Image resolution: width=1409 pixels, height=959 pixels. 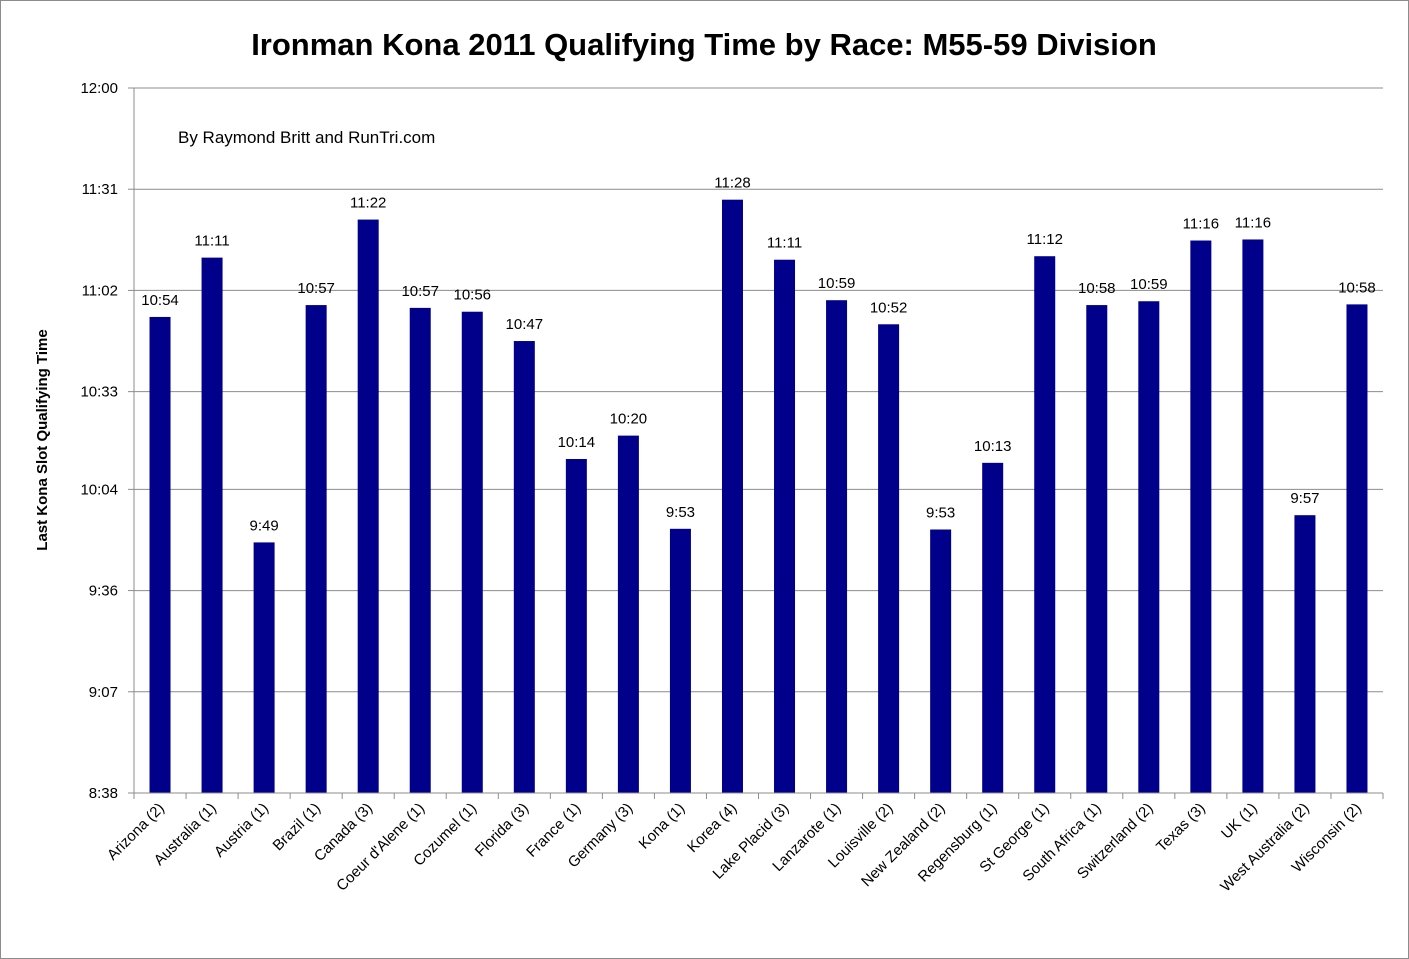 I want to click on y-axis-label: Last Kona Slot Qualifying Time, so click(x=42, y=439).